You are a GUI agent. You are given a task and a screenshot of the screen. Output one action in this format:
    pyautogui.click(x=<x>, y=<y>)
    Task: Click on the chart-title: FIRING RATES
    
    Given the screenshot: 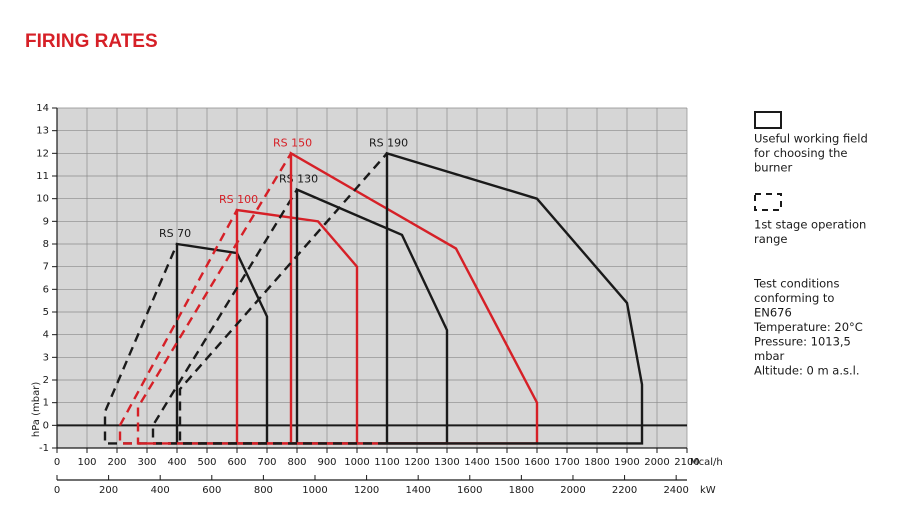 What is the action you would take?
    pyautogui.click(x=91, y=41)
    